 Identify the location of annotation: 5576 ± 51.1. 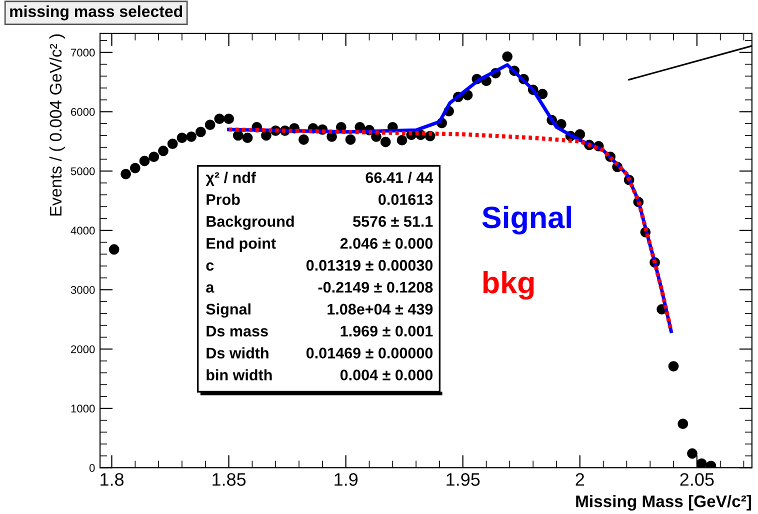
(393, 221).